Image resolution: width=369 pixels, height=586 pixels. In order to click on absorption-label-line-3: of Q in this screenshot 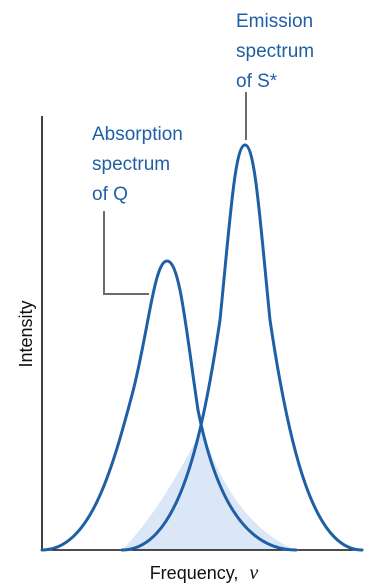, I will do `click(110, 194)`.